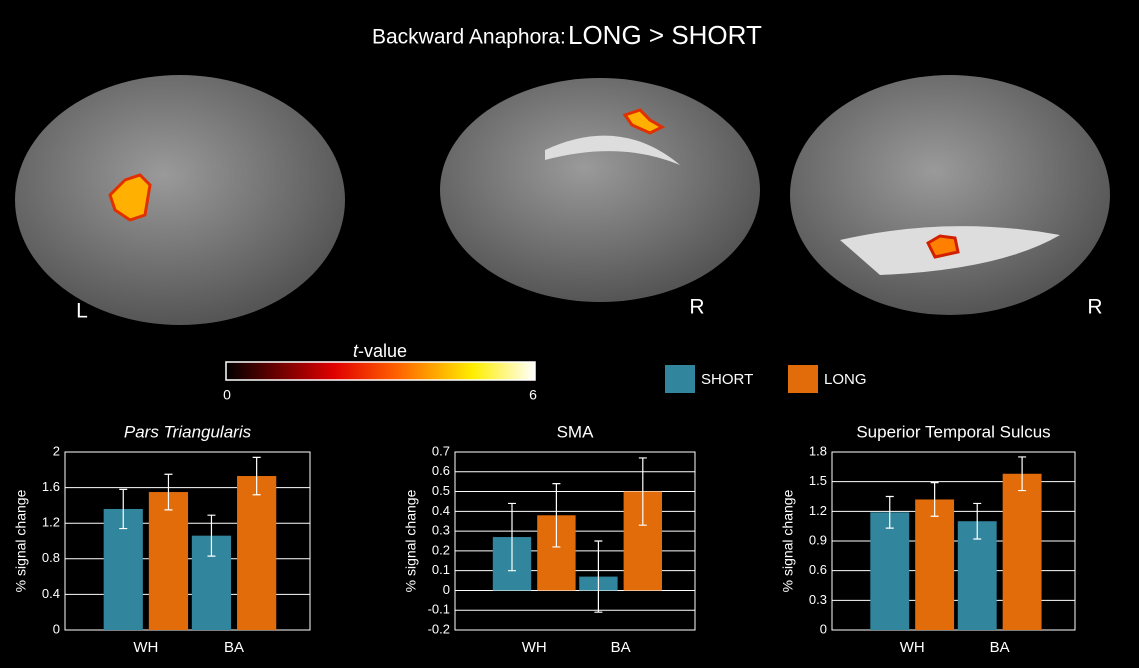 The image size is (1139, 668). What do you see at coordinates (180, 200) in the screenshot?
I see `brain-left` at bounding box center [180, 200].